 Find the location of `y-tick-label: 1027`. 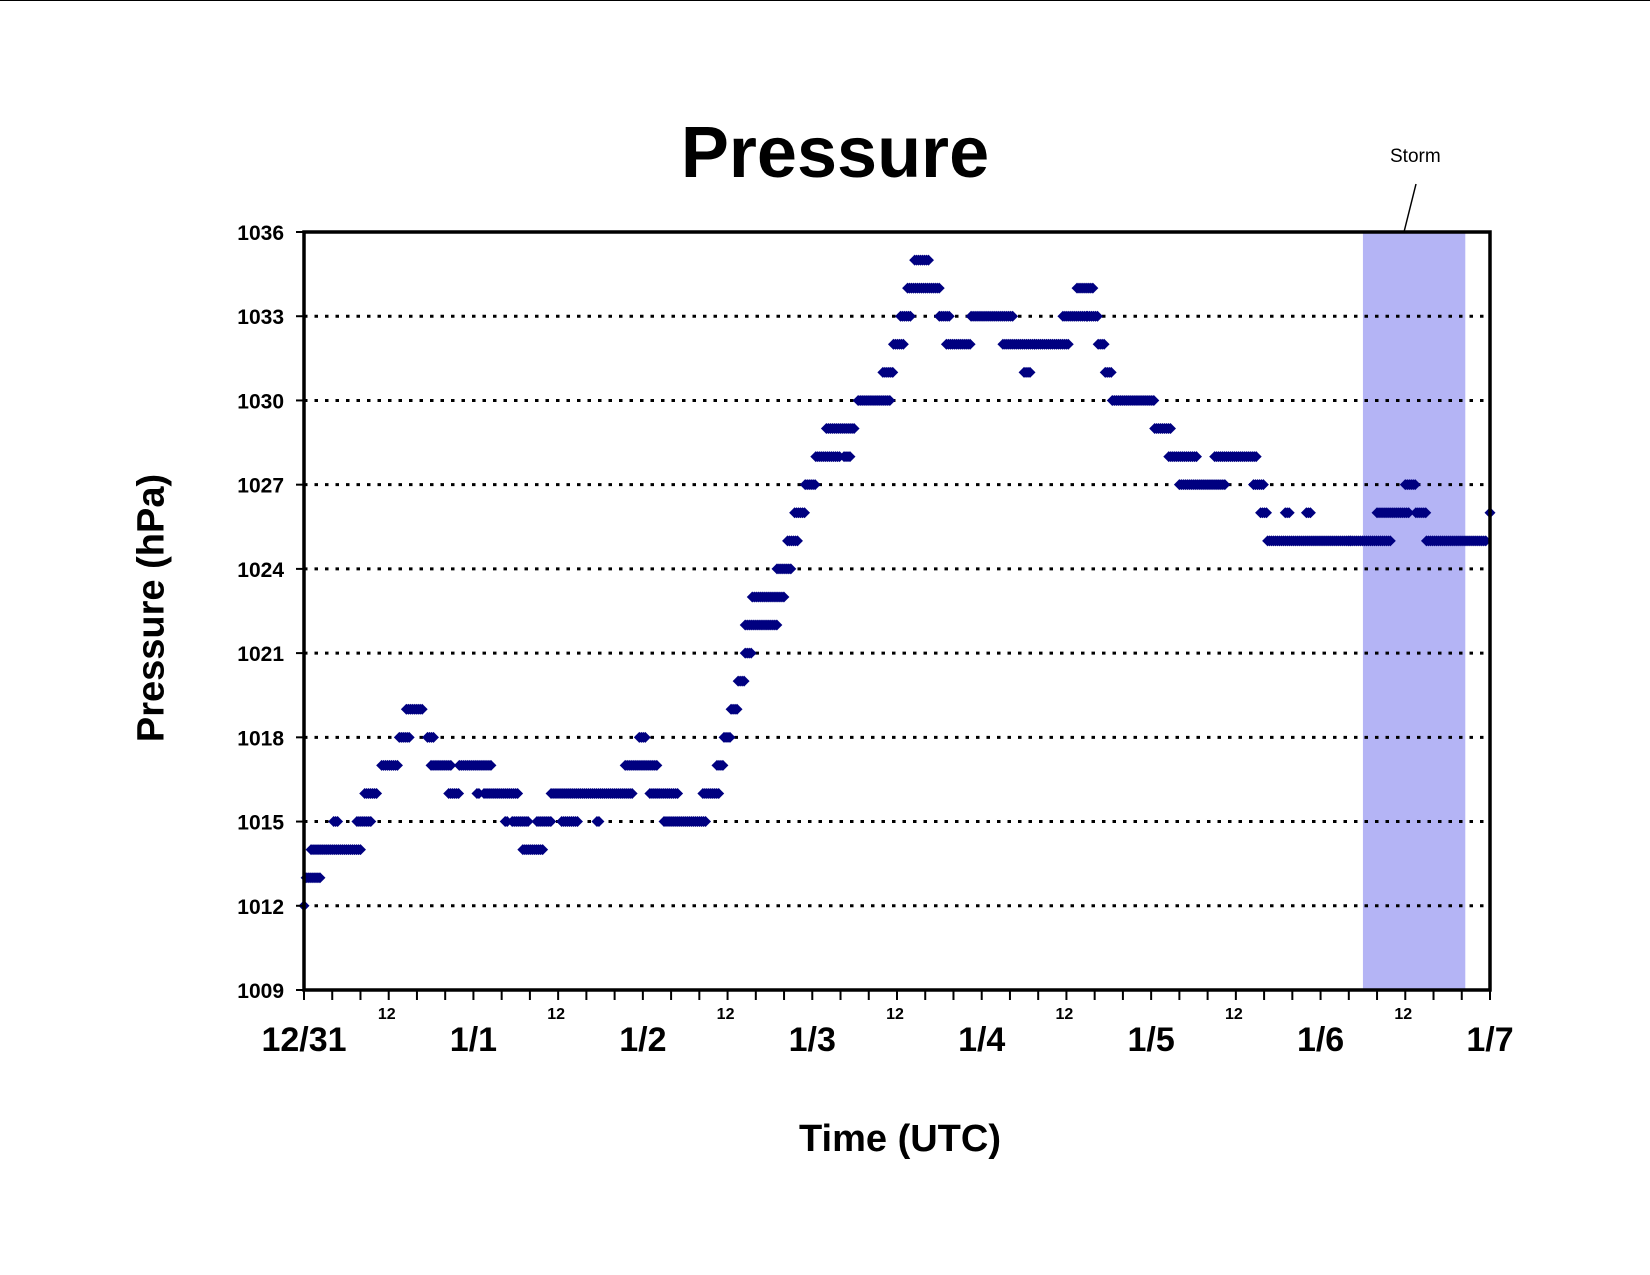

y-tick-label: 1027 is located at coordinates (260, 486).